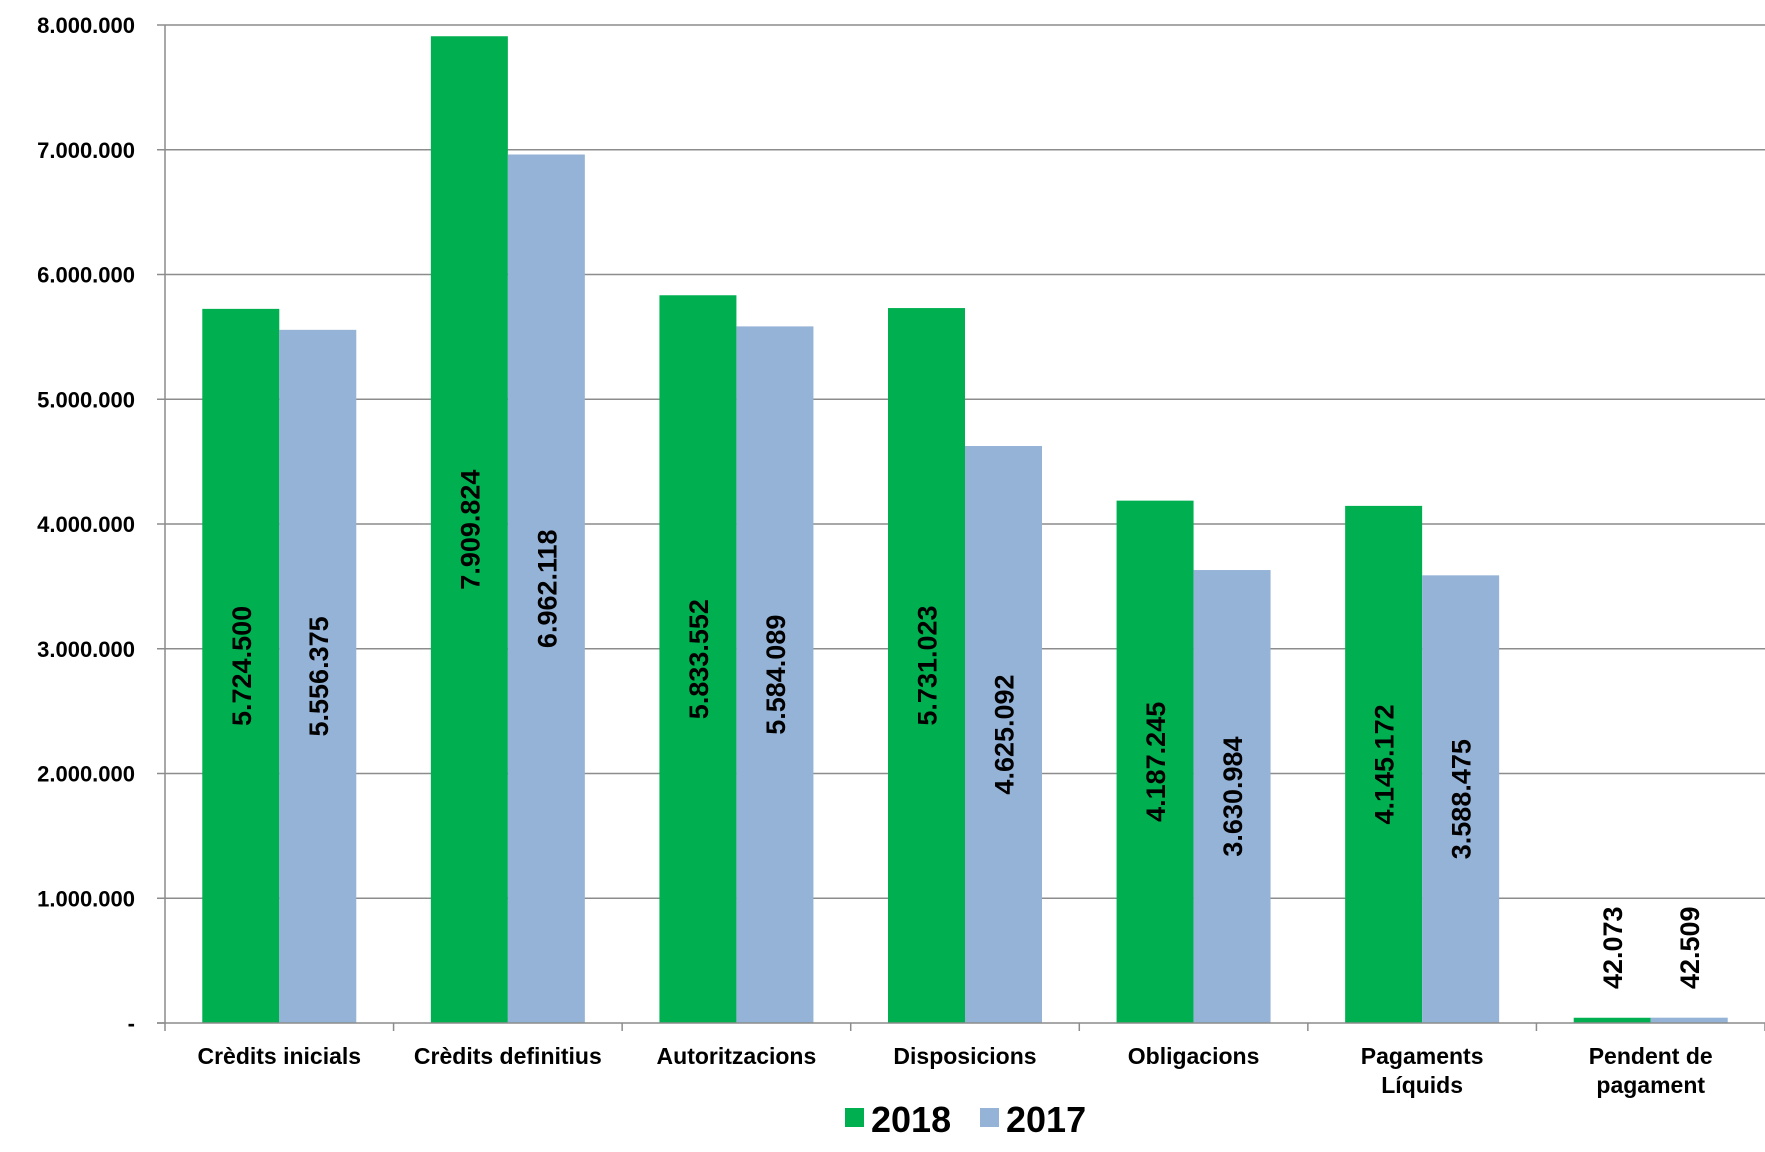  Describe the element at coordinates (1613, 947) in the screenshot. I see `data-label: 42.073` at that location.